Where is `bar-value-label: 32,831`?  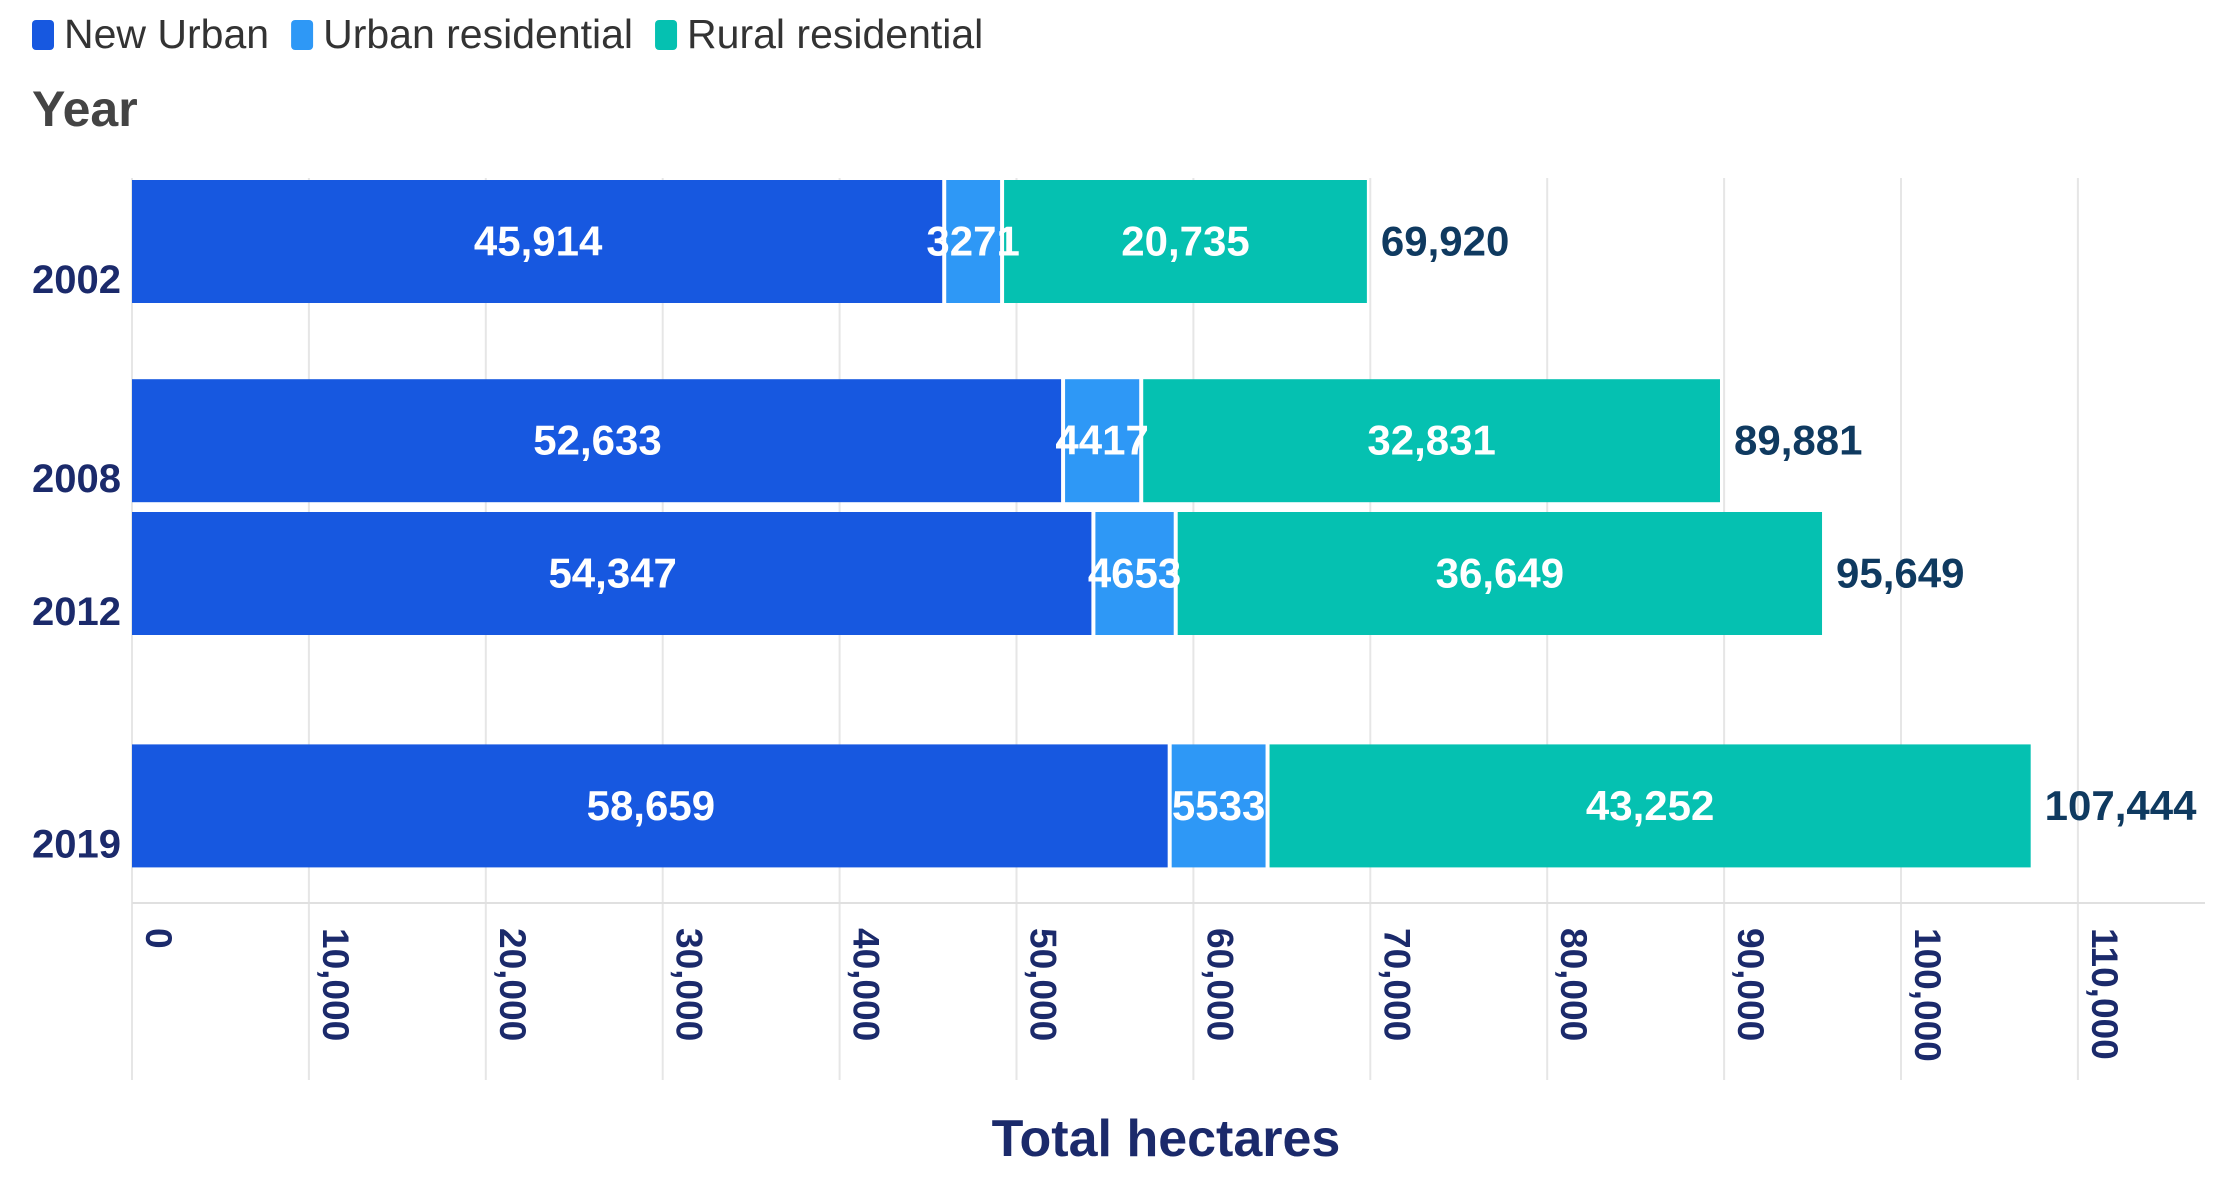
bar-value-label: 32,831 is located at coordinates (1431, 440).